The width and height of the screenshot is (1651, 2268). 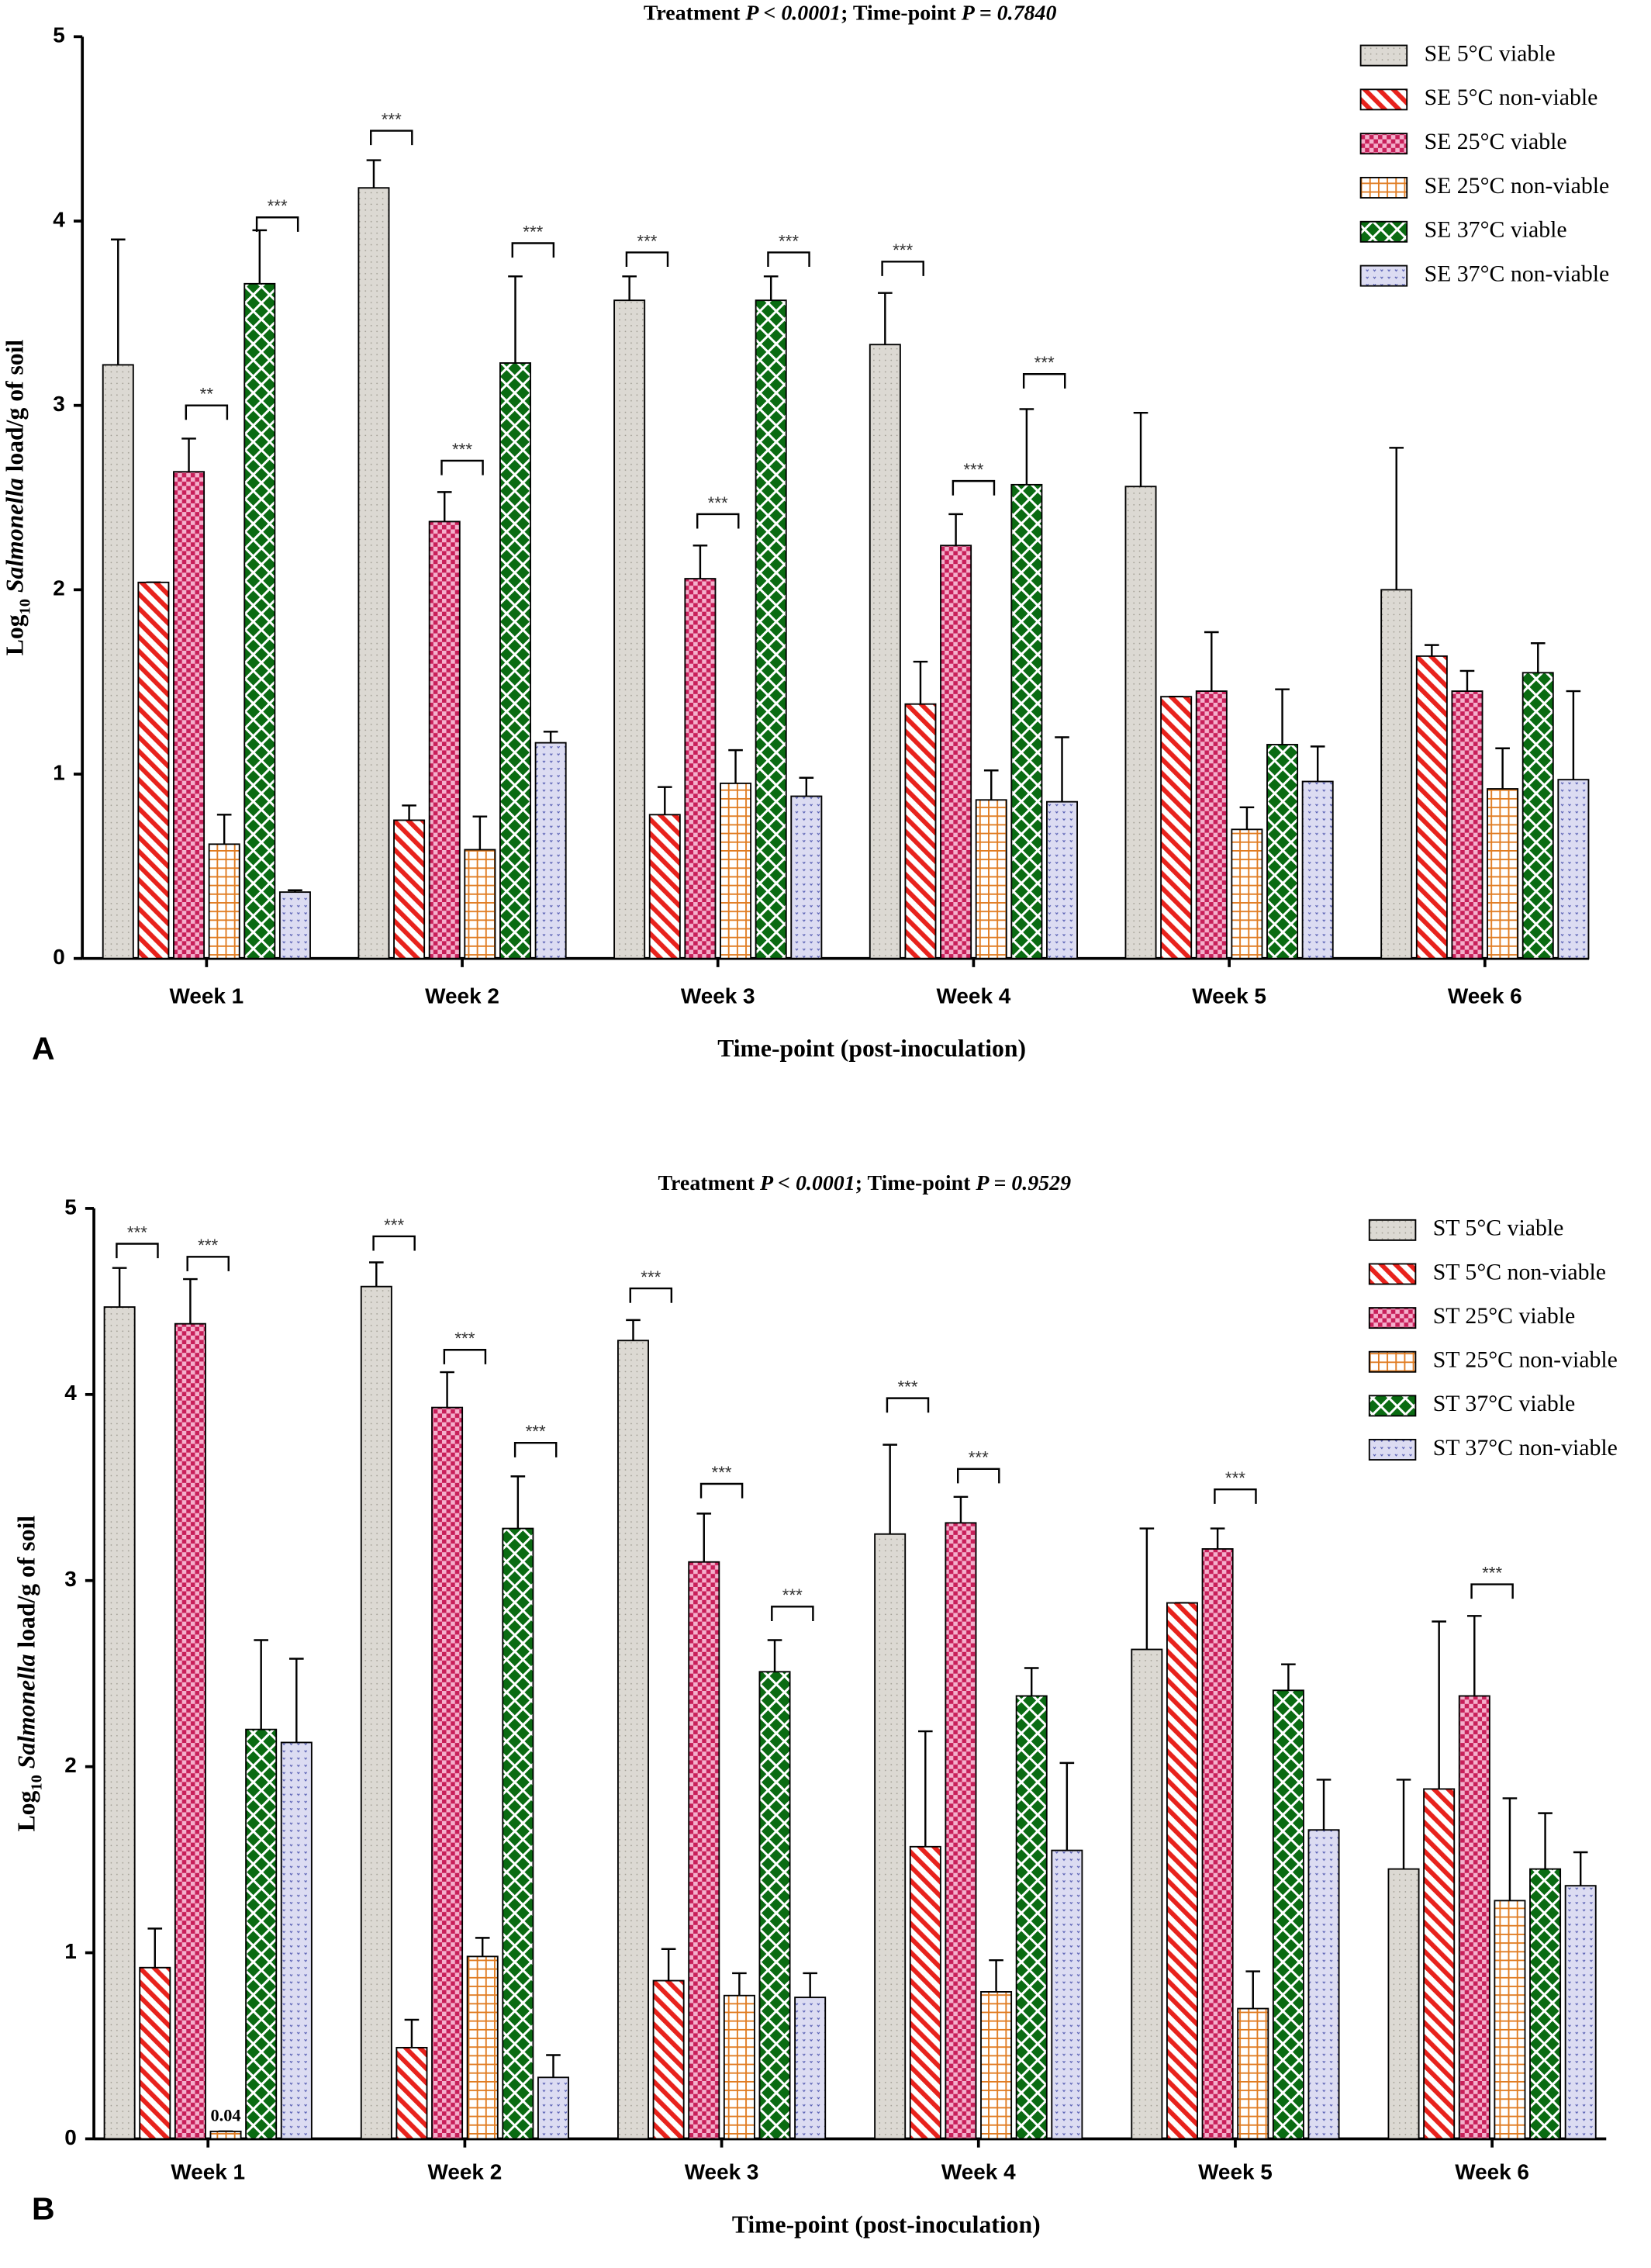 I want to click on title-part: ; Time-point, so click(x=915, y=1184).